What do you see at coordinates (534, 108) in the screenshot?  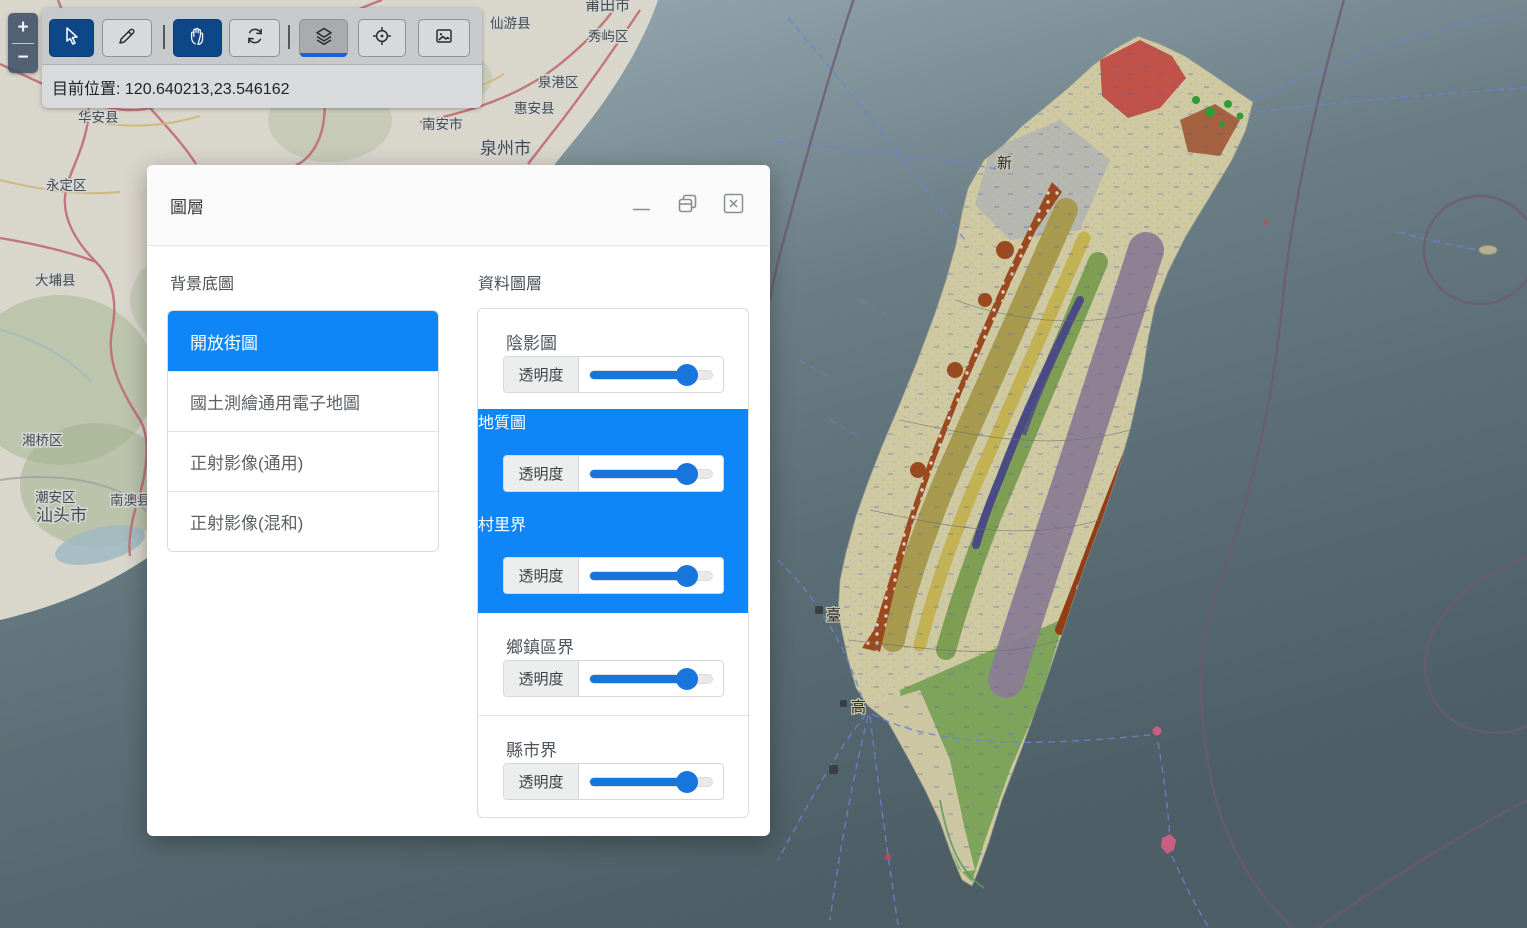 I see `svg-text: 惠安县` at bounding box center [534, 108].